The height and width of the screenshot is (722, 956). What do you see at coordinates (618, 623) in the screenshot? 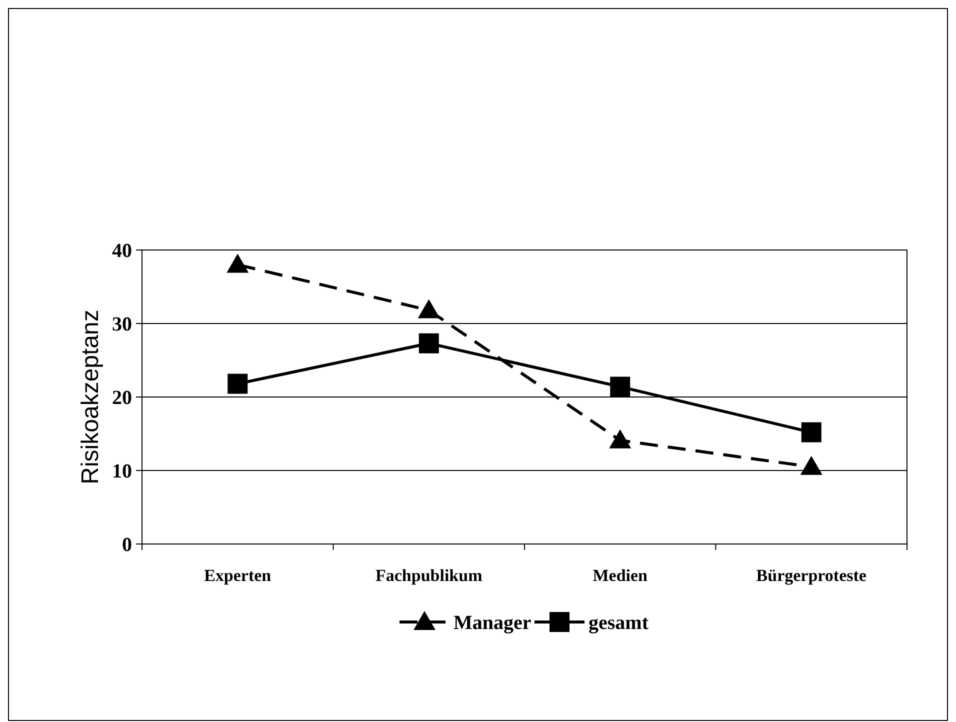
I see `legend-label: gesamt` at bounding box center [618, 623].